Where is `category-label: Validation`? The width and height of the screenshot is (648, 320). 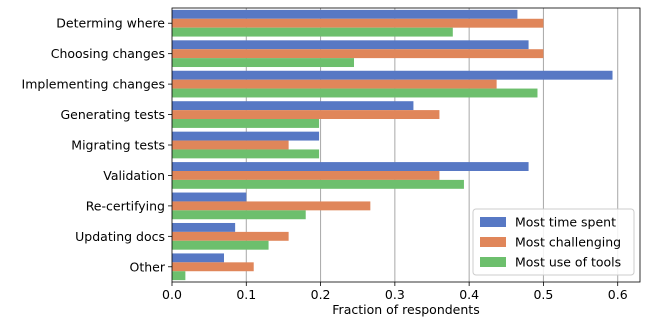 category-label: Validation is located at coordinates (134, 175).